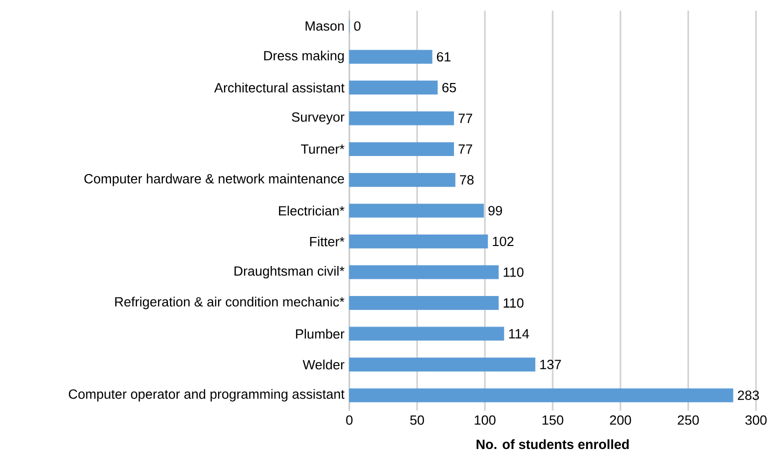 The image size is (778, 464). What do you see at coordinates (485, 420) in the screenshot?
I see `x-tick-label: 100` at bounding box center [485, 420].